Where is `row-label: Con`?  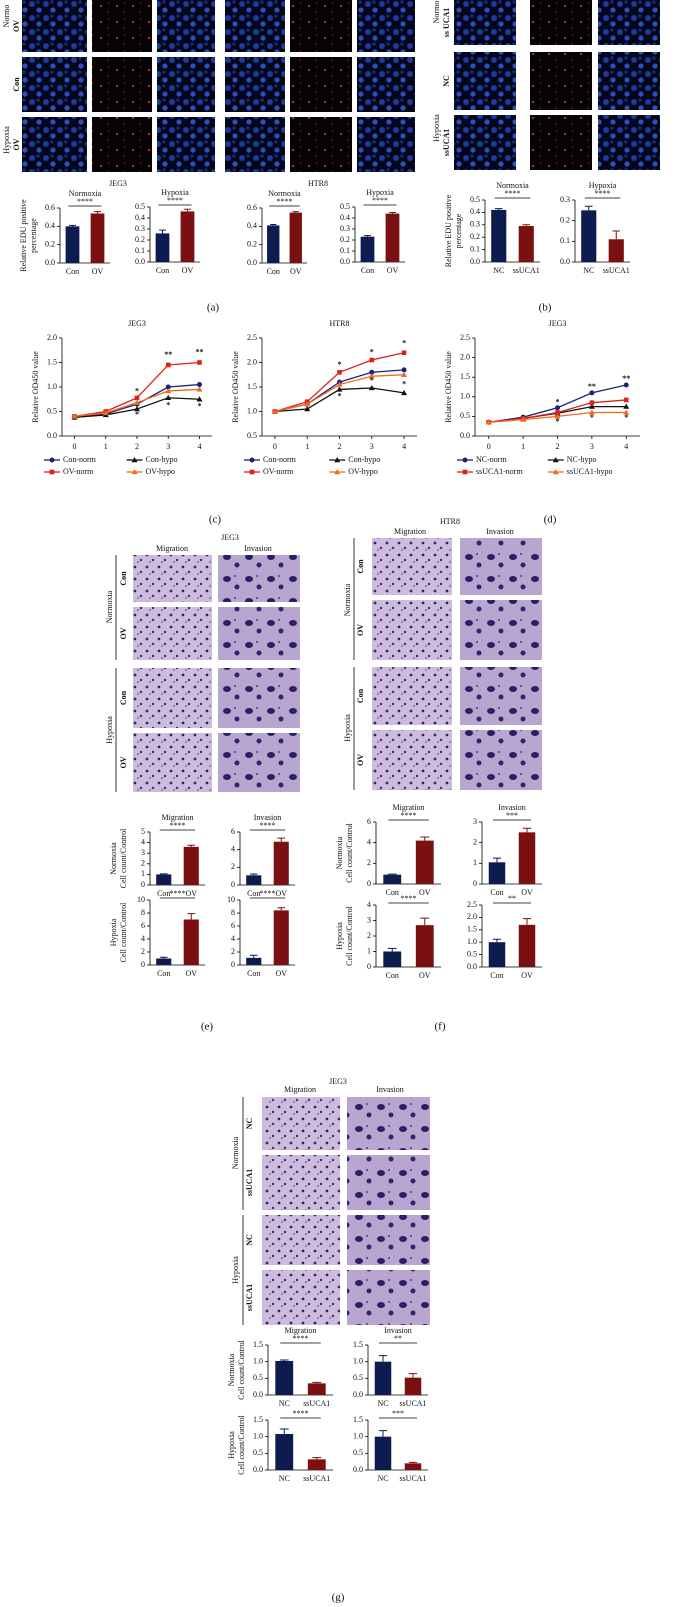 row-label: Con is located at coordinates (123, 697).